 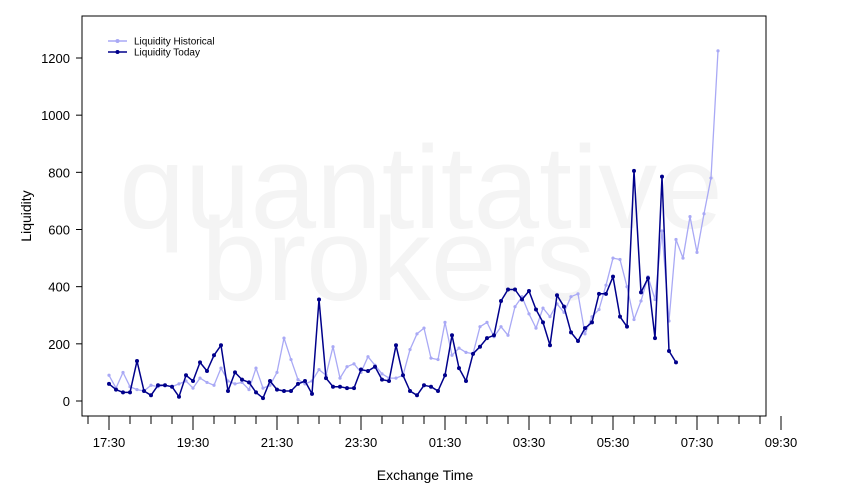 What do you see at coordinates (613, 442) in the screenshot?
I see `x-tick-label: 05:30` at bounding box center [613, 442].